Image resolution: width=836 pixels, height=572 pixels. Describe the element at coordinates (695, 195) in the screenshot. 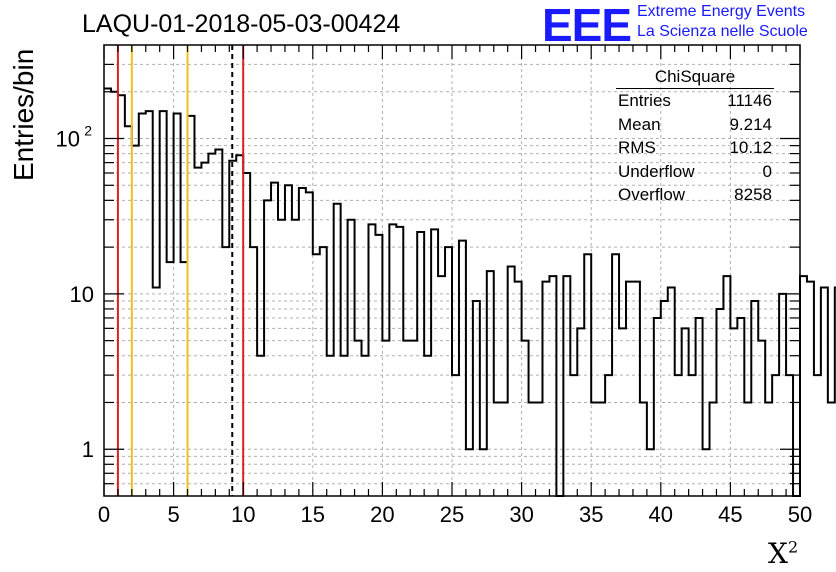

I see `stats-row-overflow: Overflow 8258` at that location.